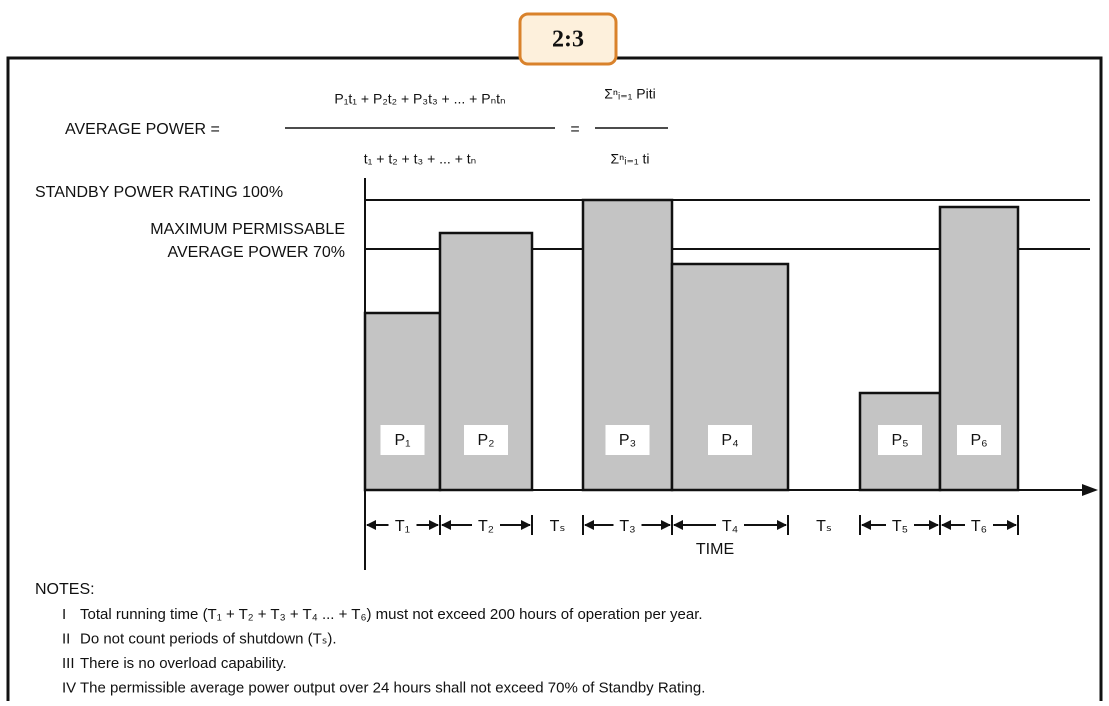 This screenshot has height=706, width=1109. What do you see at coordinates (630, 159) in the screenshot?
I see `sum-denominator: Σⁿᵢ₌₁ ti` at bounding box center [630, 159].